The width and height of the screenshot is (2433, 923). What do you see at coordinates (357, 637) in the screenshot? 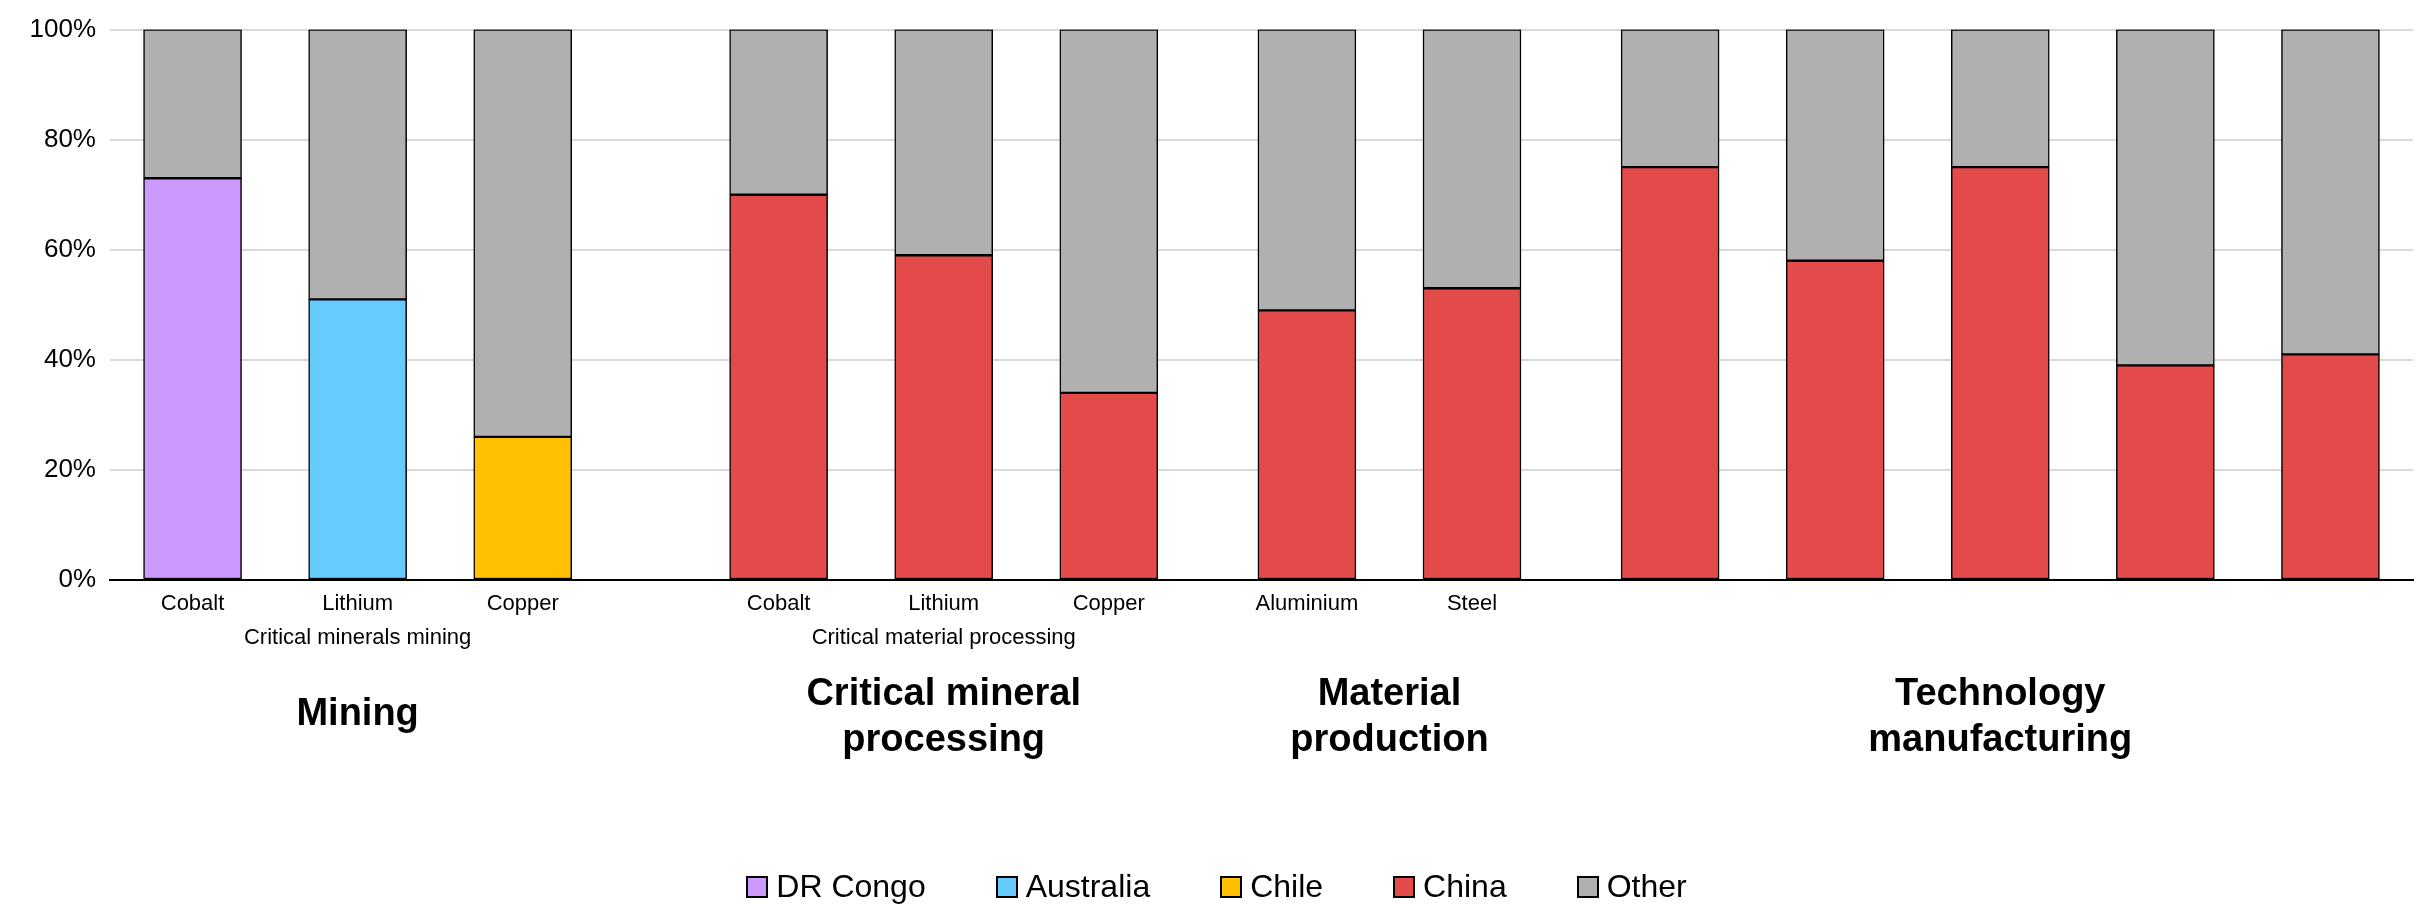
I see `text: Critical minerals mining` at bounding box center [357, 637].